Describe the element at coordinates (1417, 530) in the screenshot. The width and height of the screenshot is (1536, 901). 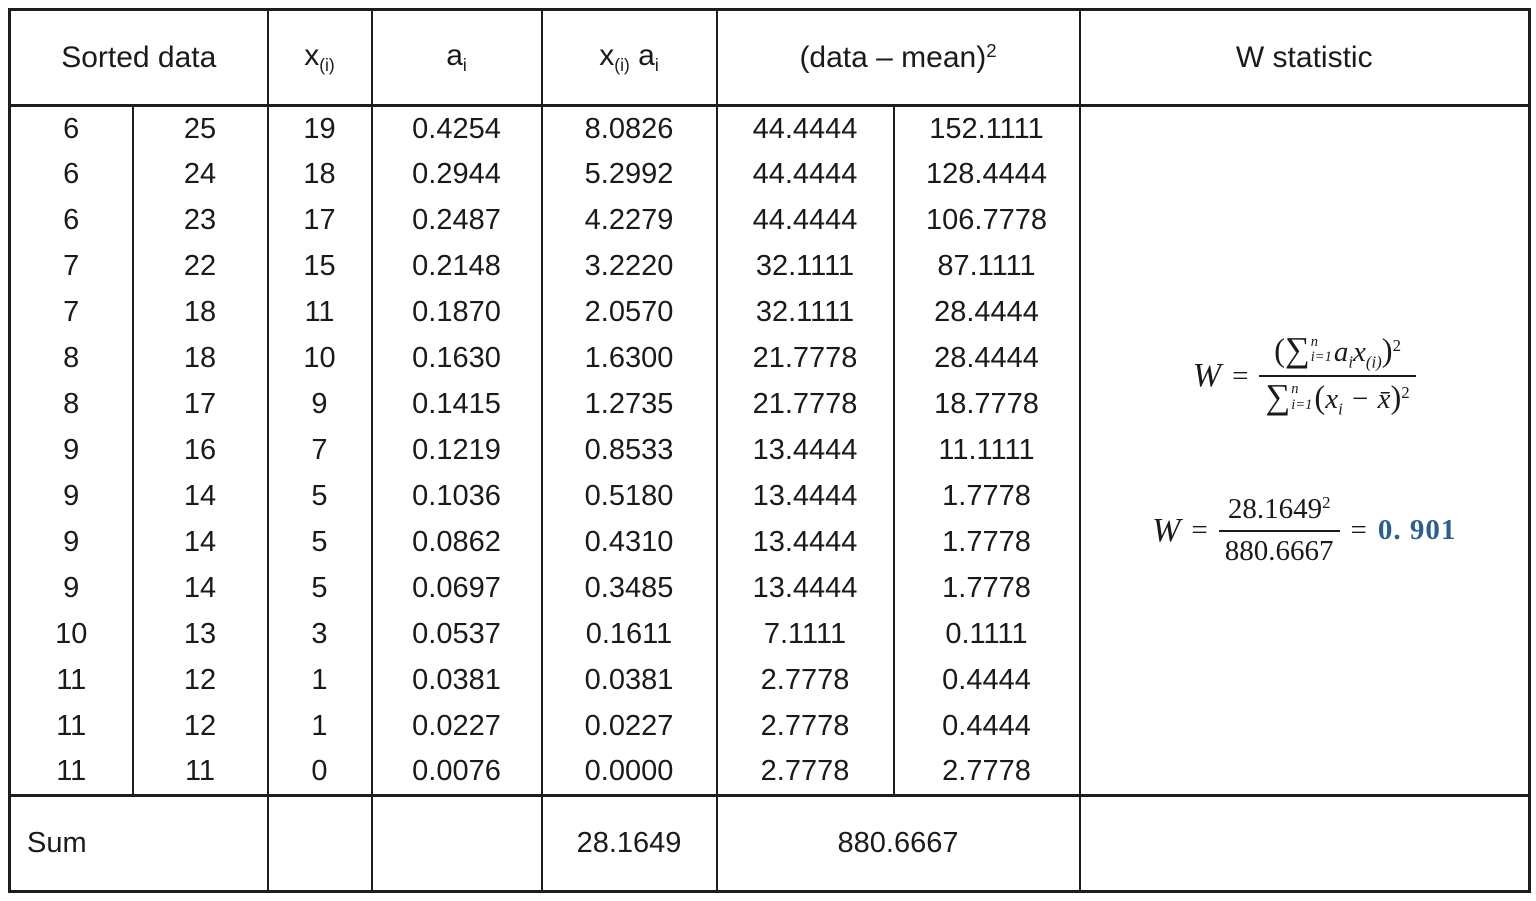
I see `w-result-value: 0. 901` at that location.